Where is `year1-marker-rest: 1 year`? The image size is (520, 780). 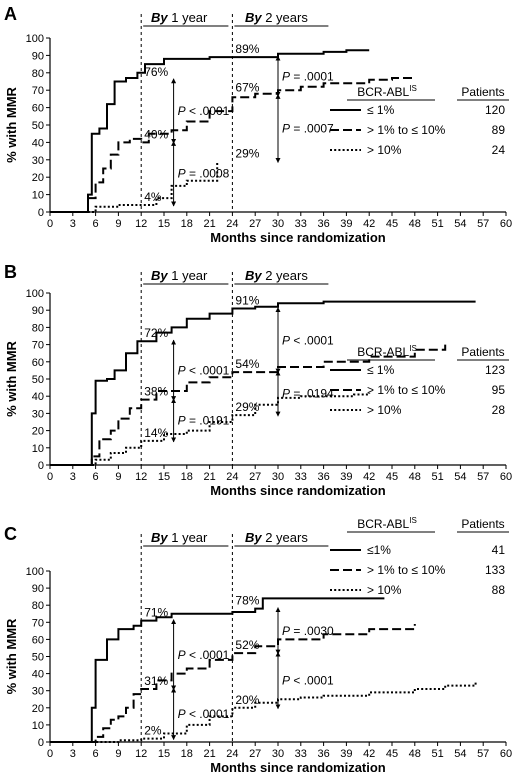
year1-marker-rest: 1 year is located at coordinates (188, 537).